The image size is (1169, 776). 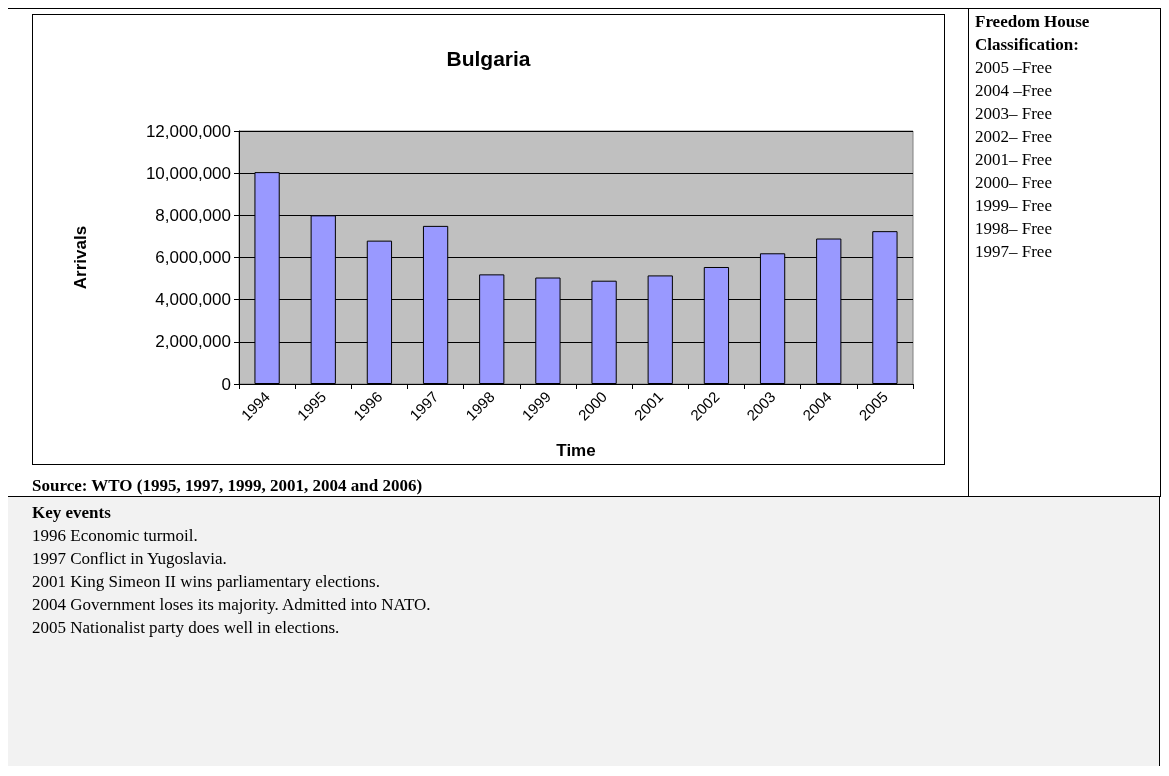 What do you see at coordinates (227, 486) in the screenshot?
I see `source-note: Source: WTO (1995, 1997, 1999, 2001, 2004 and 2006)` at bounding box center [227, 486].